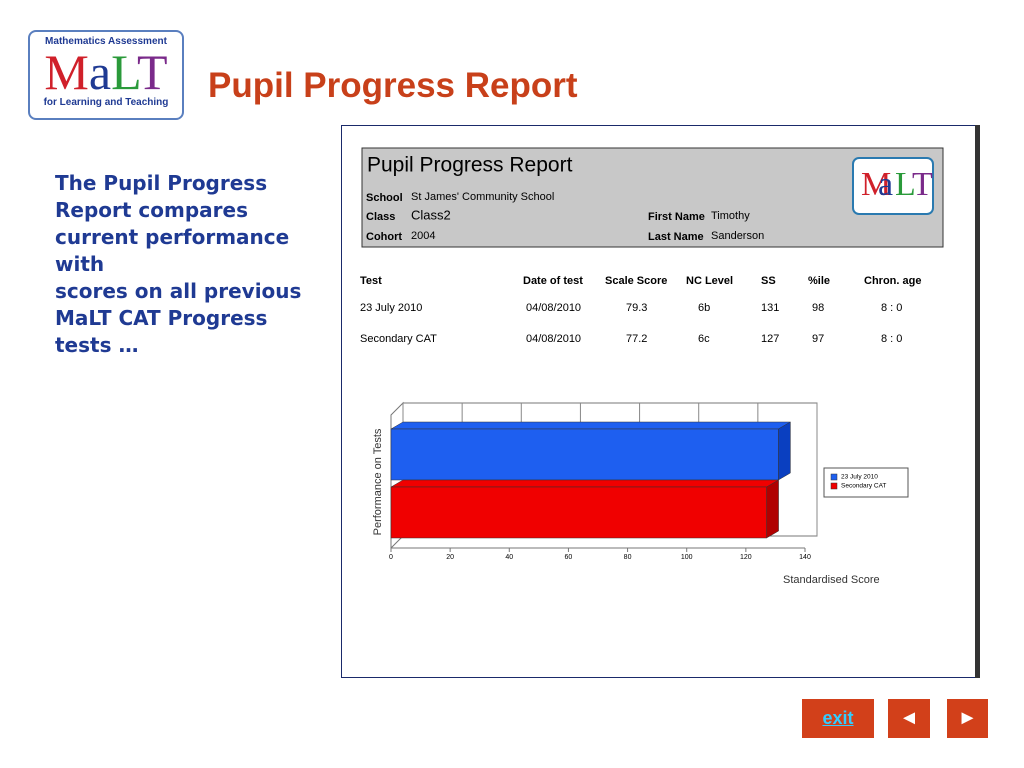 The image size is (1024, 768). I want to click on exit-button: exit, so click(838, 718).